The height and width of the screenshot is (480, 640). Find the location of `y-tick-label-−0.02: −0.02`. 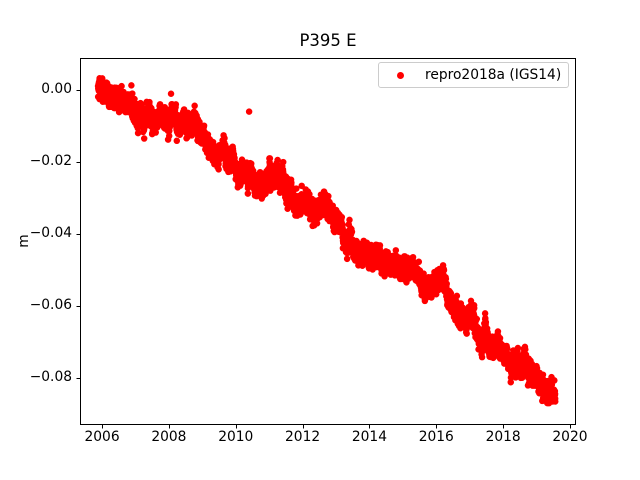

y-tick-label-−0.02: −0.02 is located at coordinates (50, 161).